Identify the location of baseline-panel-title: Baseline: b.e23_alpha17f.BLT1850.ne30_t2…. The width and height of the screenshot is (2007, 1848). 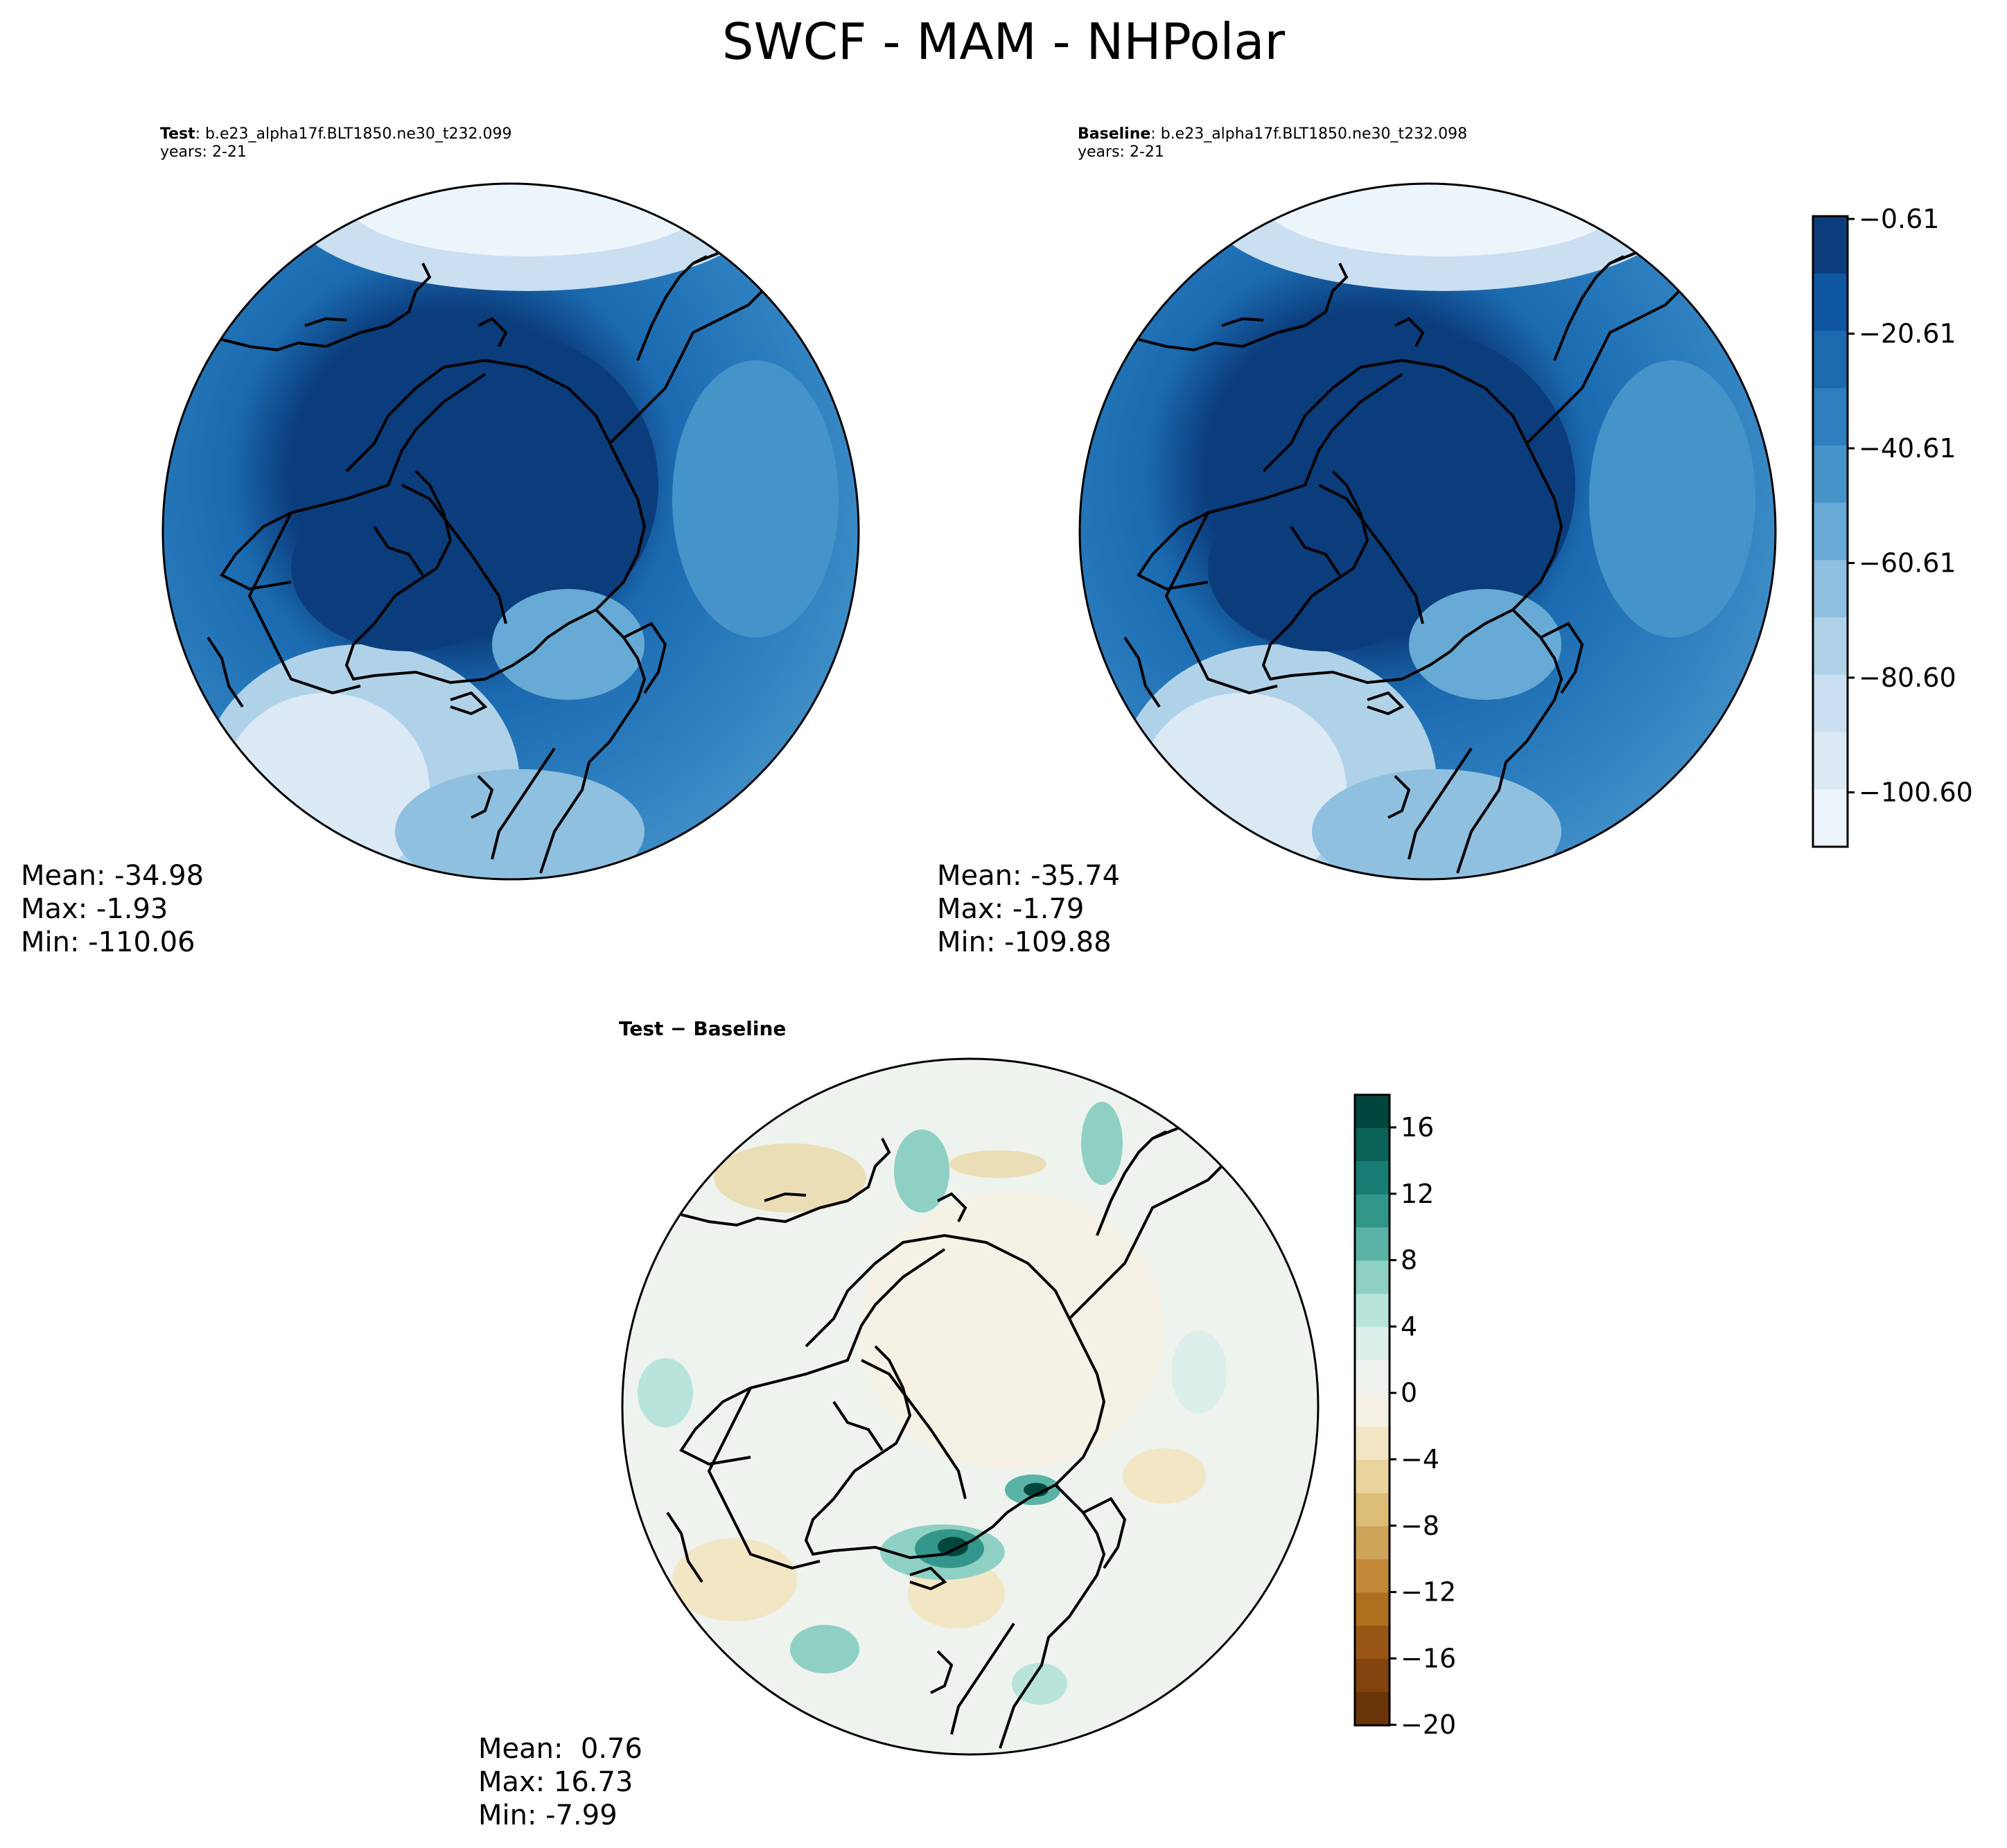
(1272, 143).